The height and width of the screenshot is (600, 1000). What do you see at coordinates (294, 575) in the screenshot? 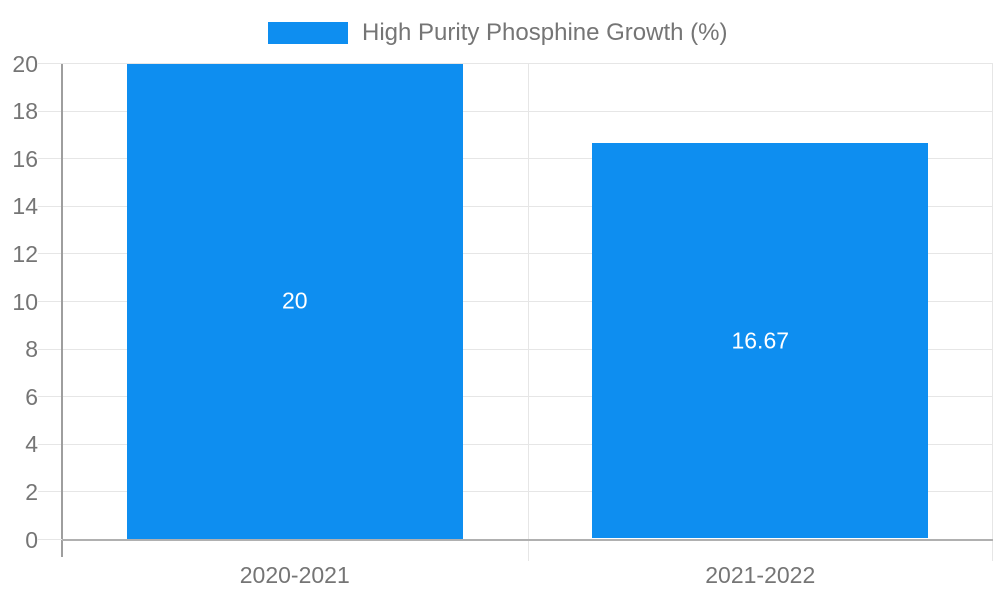
I see `x-tick-label: 2020-2021` at bounding box center [294, 575].